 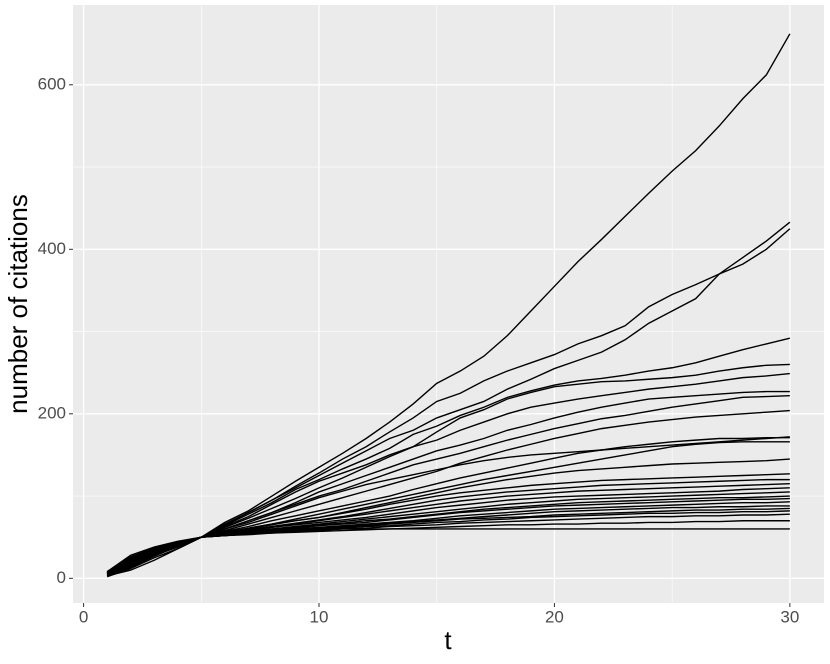 I want to click on x-tick-label: 10, so click(x=319, y=616).